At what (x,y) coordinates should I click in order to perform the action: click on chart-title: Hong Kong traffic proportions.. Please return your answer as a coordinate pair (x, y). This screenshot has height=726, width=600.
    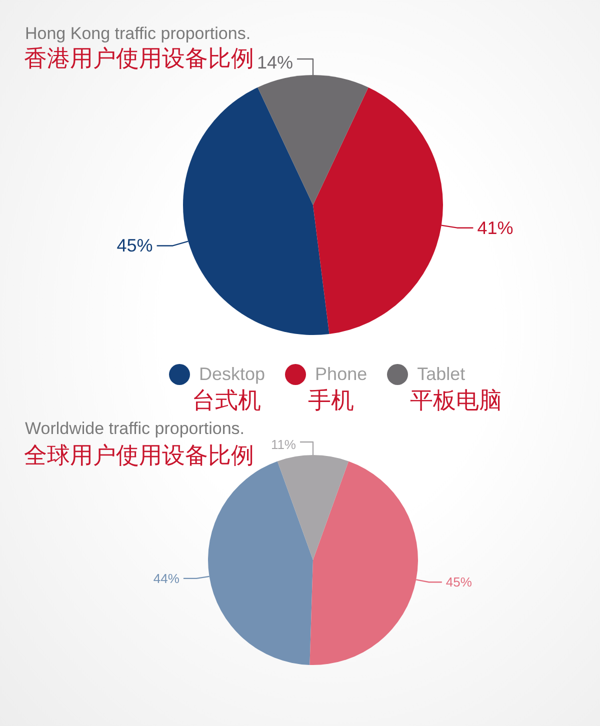
    Looking at the image, I should click on (138, 34).